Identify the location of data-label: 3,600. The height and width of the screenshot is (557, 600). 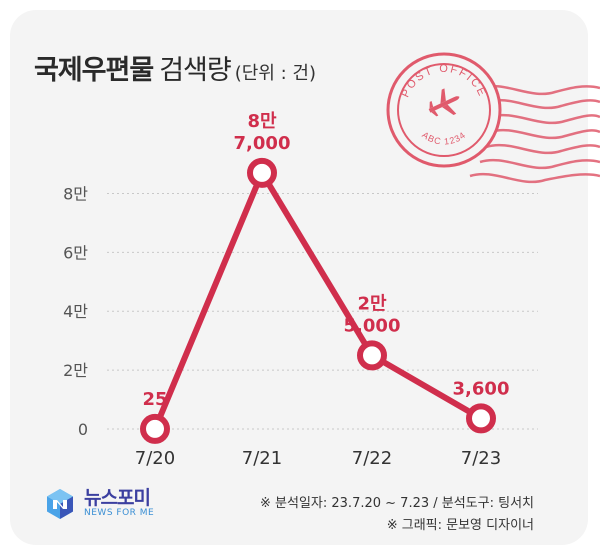
(481, 388).